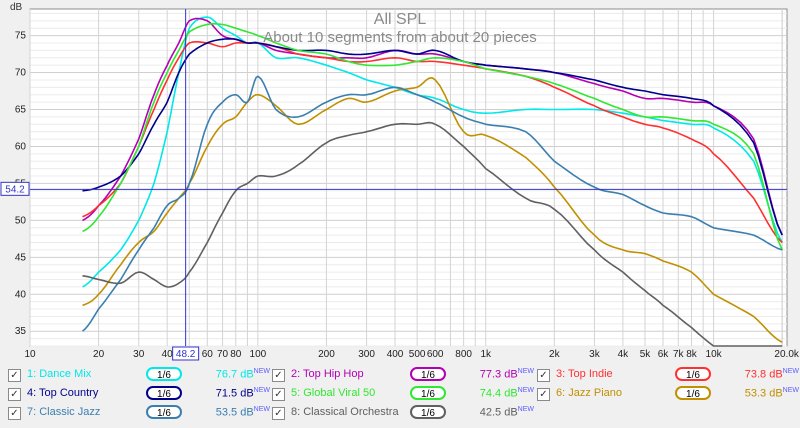 The width and height of the screenshot is (800, 428). I want to click on x-tick-label: 30, so click(139, 354).